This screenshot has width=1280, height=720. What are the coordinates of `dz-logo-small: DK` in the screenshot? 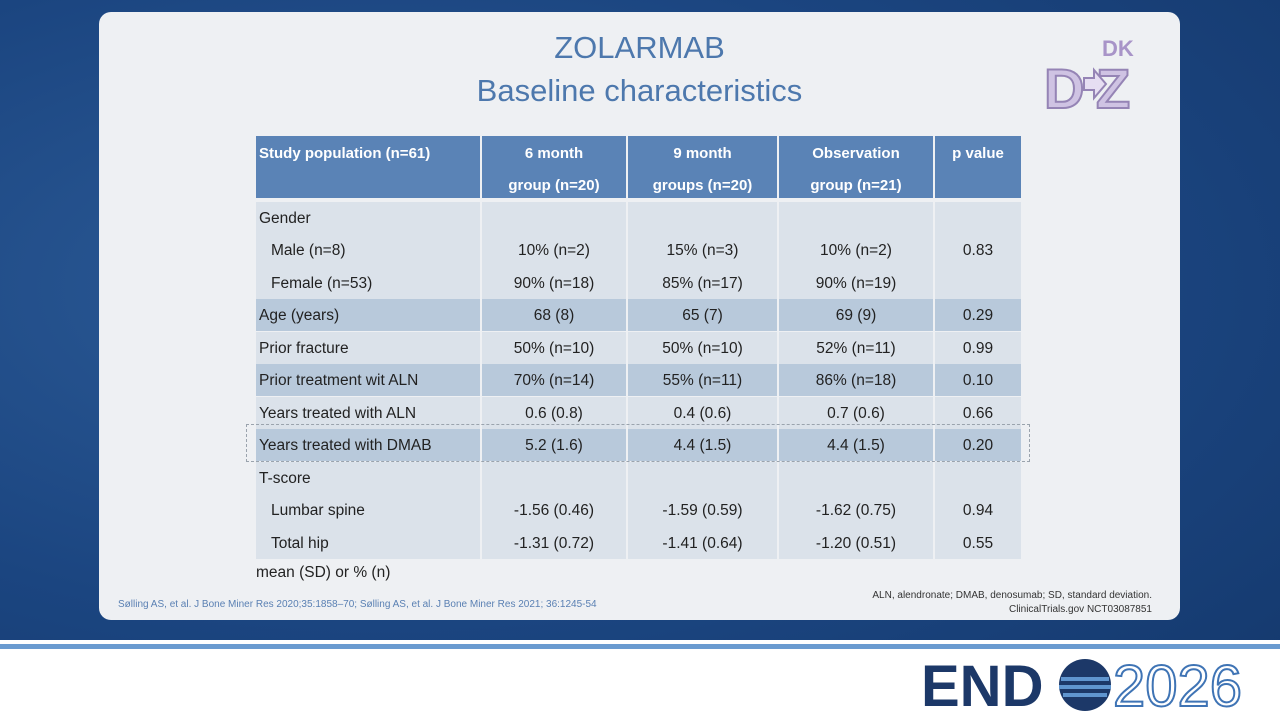 It's located at (1118, 48).